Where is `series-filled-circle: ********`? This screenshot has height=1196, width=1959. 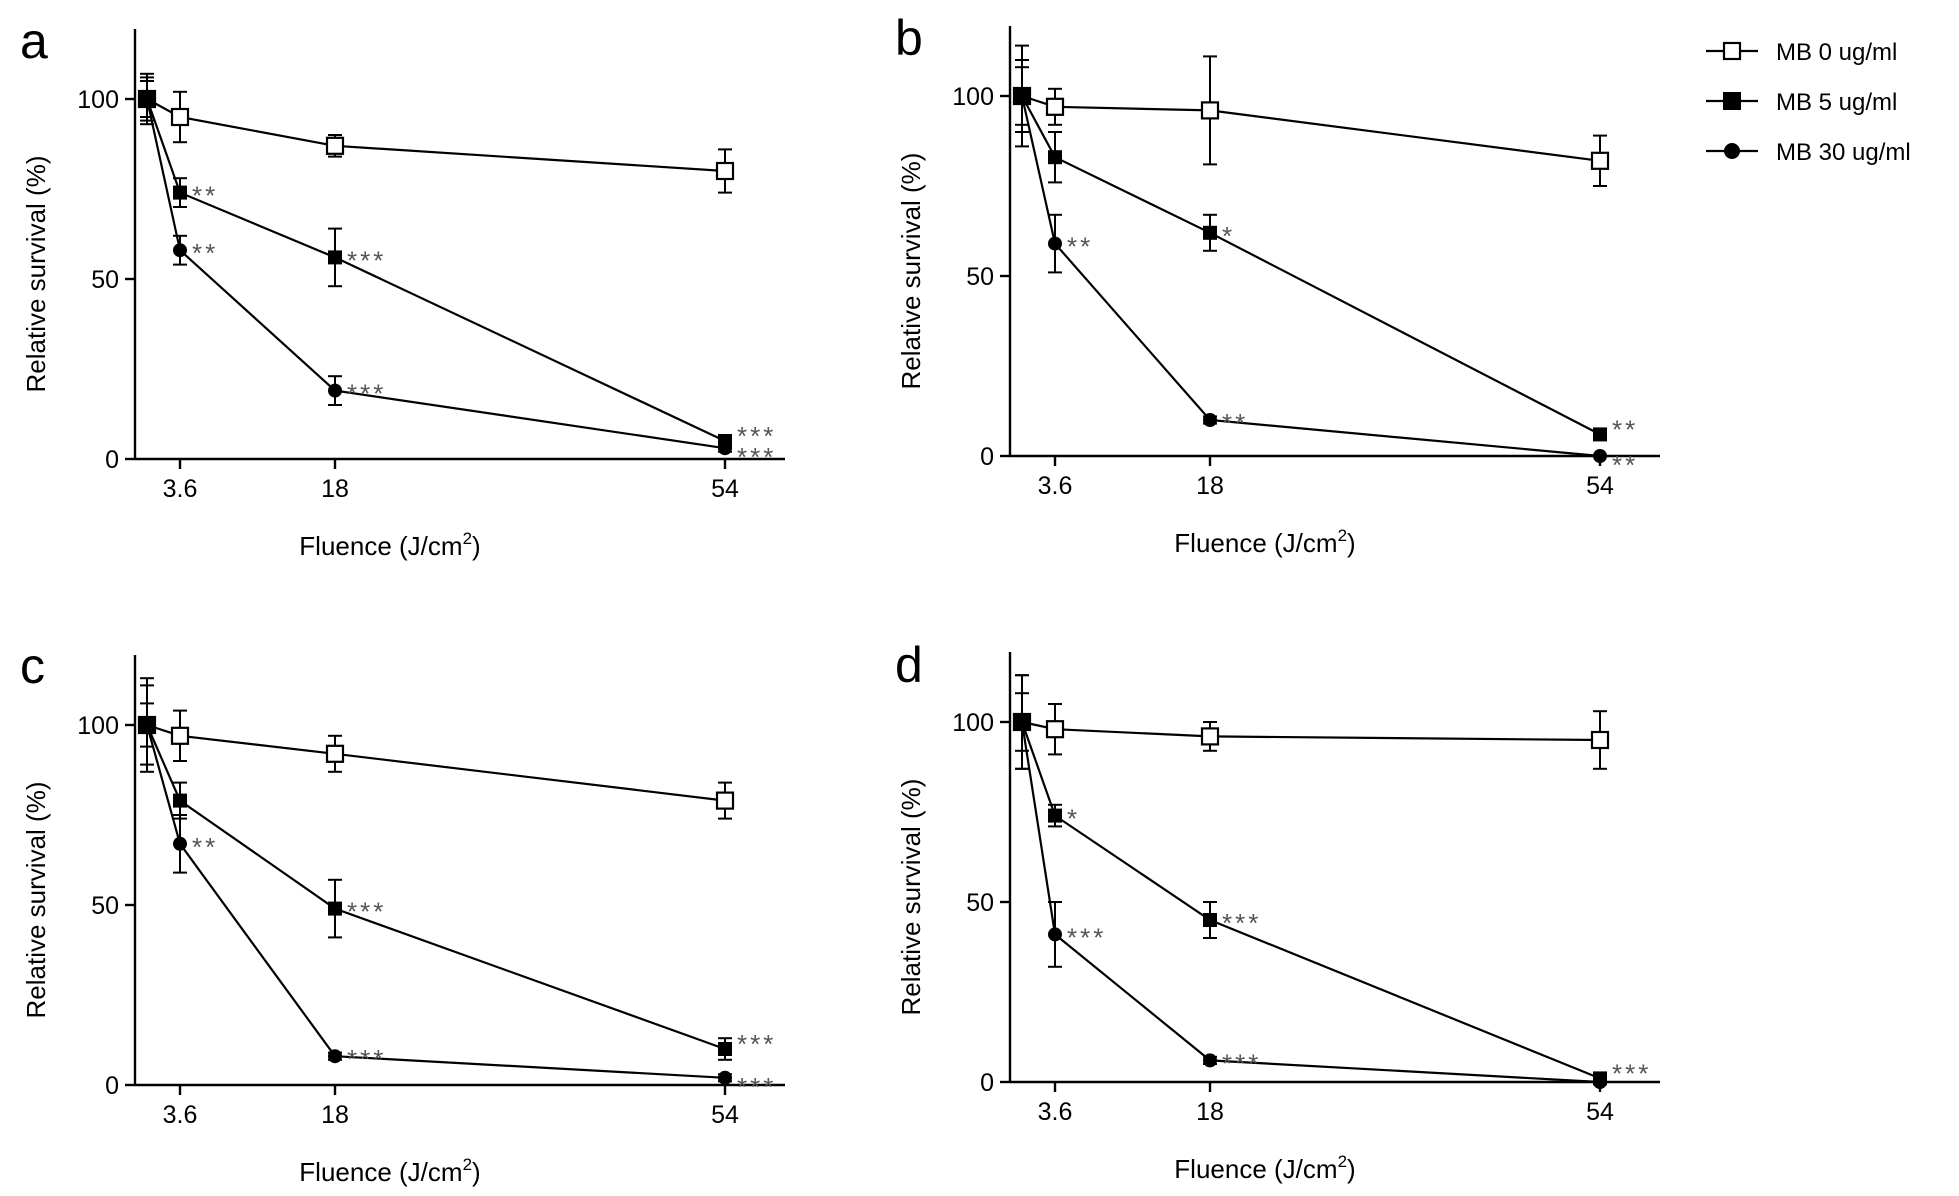
series-filled-circle: ******** is located at coordinates (458, 274).